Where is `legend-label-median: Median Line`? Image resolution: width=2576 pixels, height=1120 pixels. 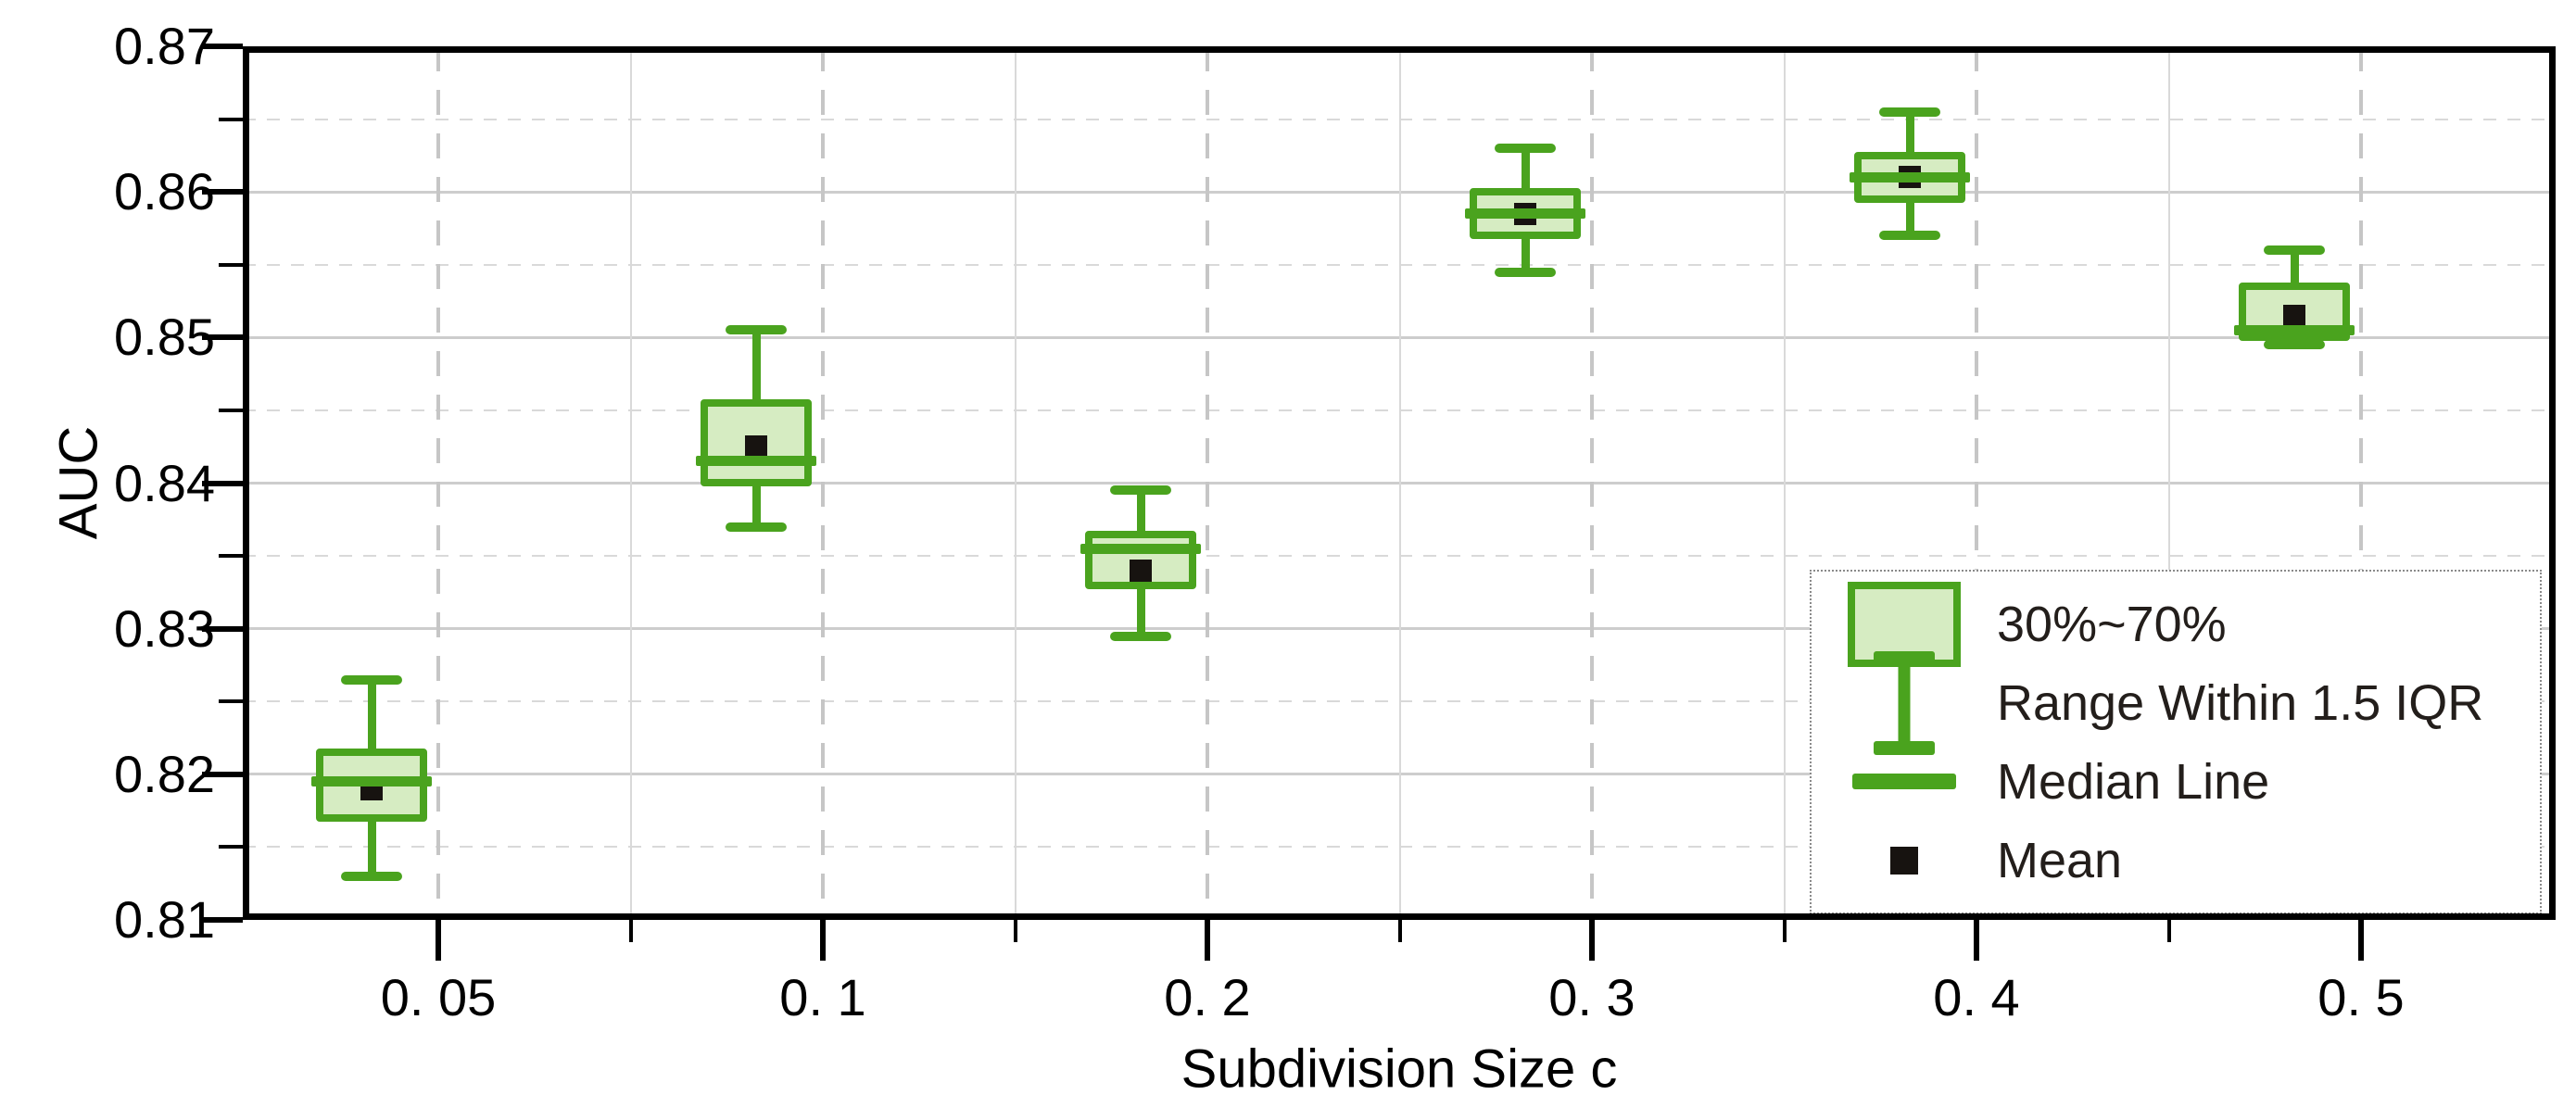 legend-label-median: Median Line is located at coordinates (2133, 781).